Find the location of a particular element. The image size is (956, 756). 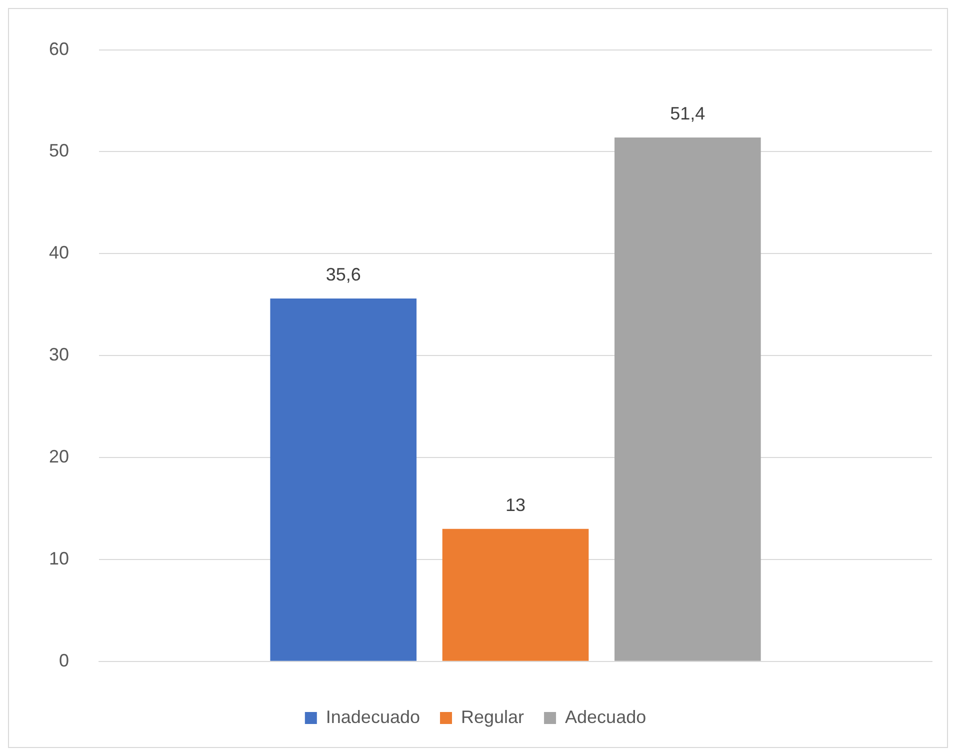

legend-label: Adecuado is located at coordinates (605, 716).